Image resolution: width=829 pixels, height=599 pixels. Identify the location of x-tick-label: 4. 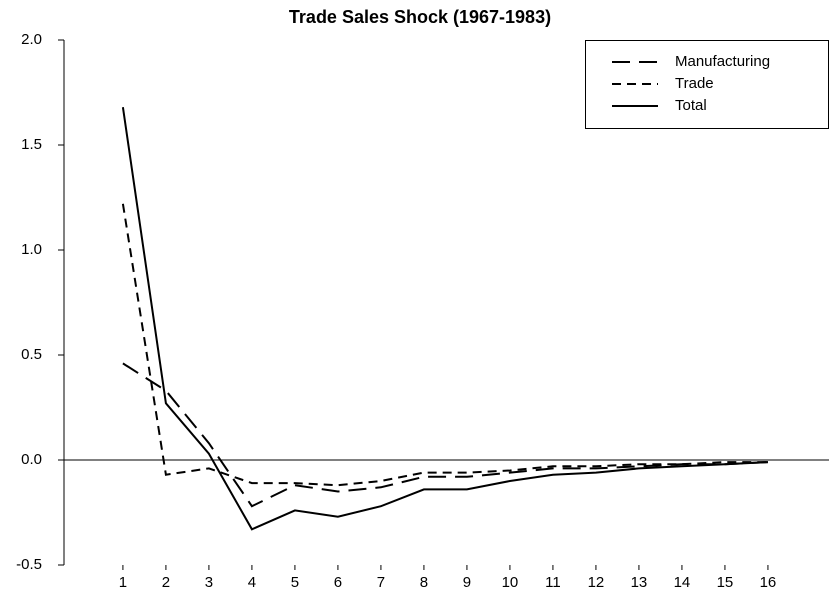
(252, 582).